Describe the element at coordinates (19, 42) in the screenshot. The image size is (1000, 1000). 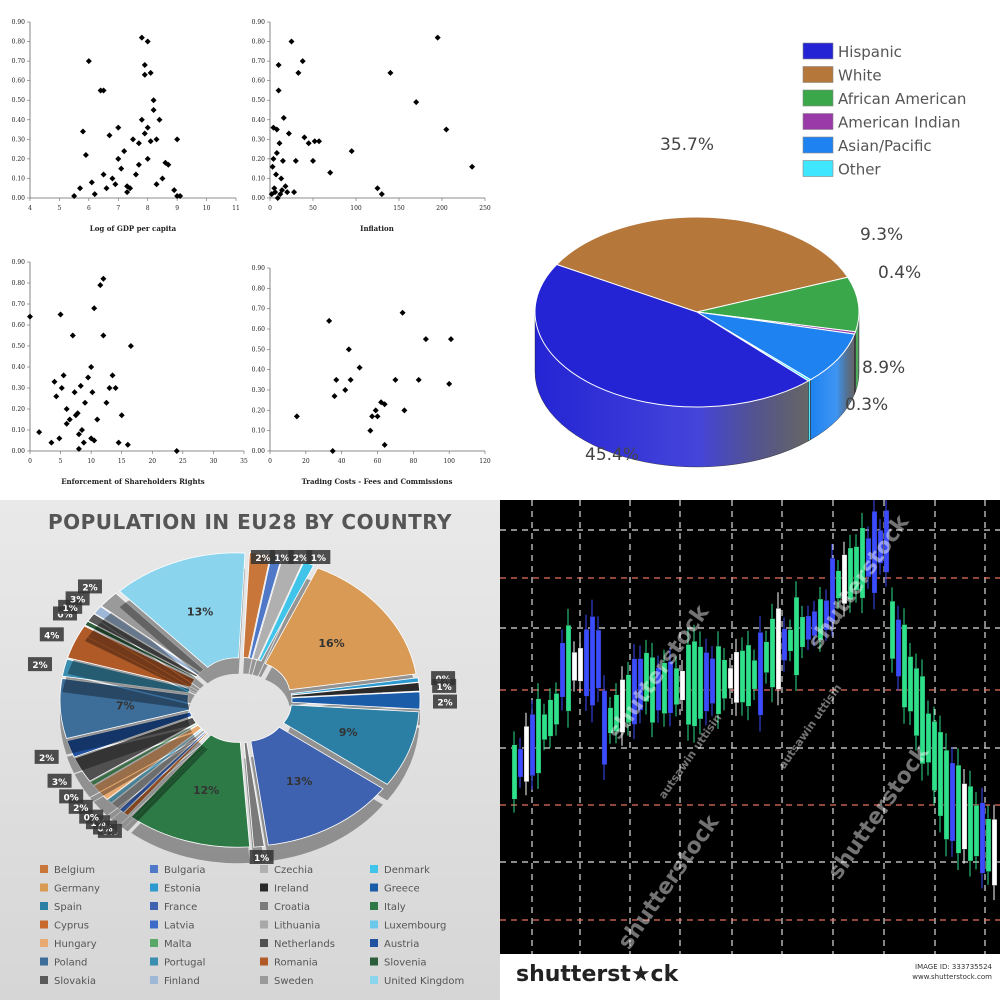
I see `y-tick-label: 0.80` at that location.